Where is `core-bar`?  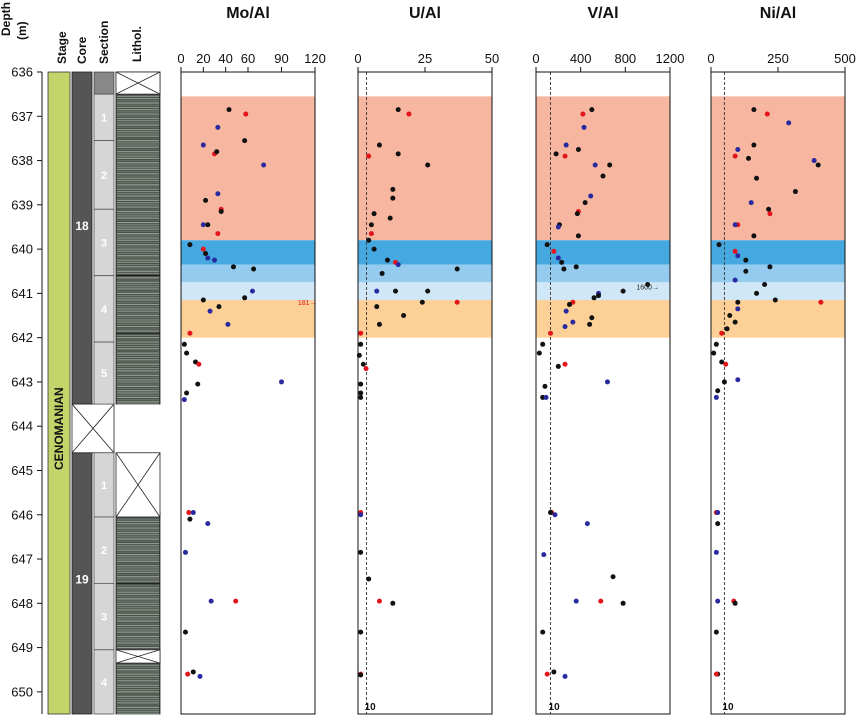
core-bar is located at coordinates (82, 238).